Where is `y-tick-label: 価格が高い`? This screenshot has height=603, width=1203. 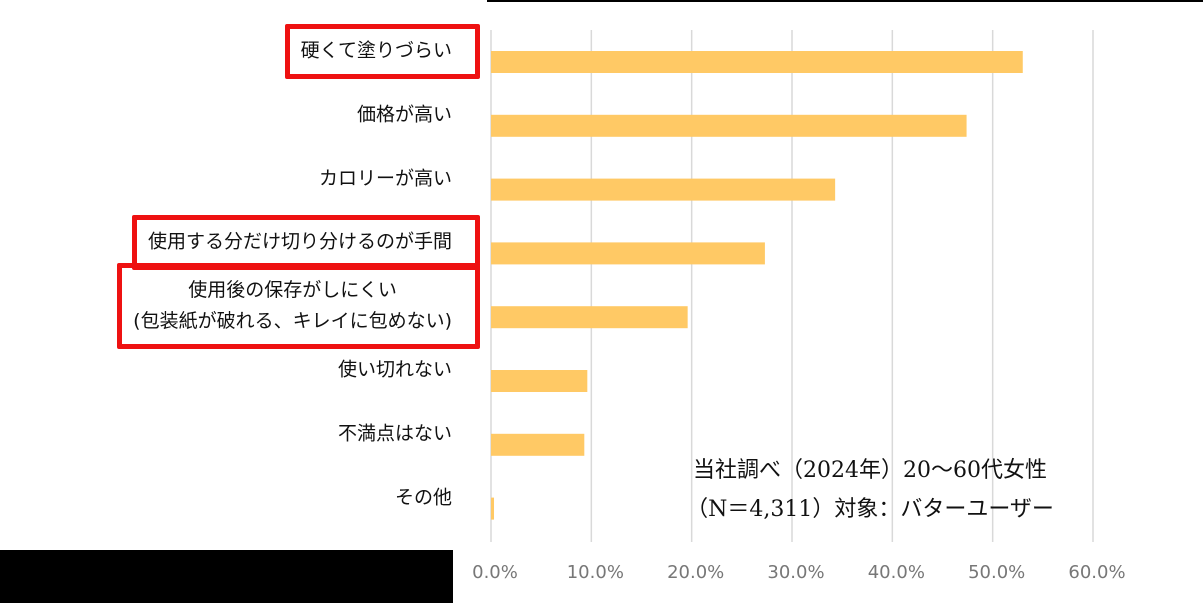 y-tick-label: 価格が高い is located at coordinates (404, 114).